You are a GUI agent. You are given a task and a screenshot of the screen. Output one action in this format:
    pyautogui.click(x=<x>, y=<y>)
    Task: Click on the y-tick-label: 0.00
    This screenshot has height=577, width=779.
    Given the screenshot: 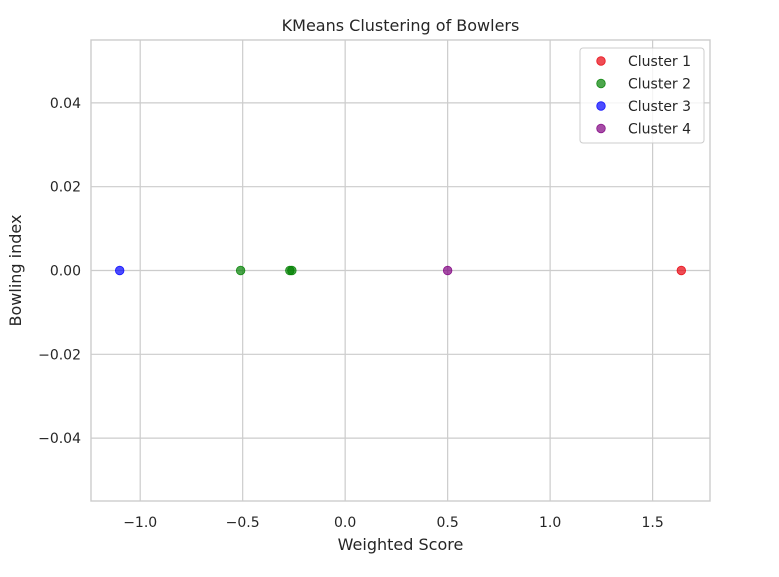 What is the action you would take?
    pyautogui.click(x=65, y=272)
    